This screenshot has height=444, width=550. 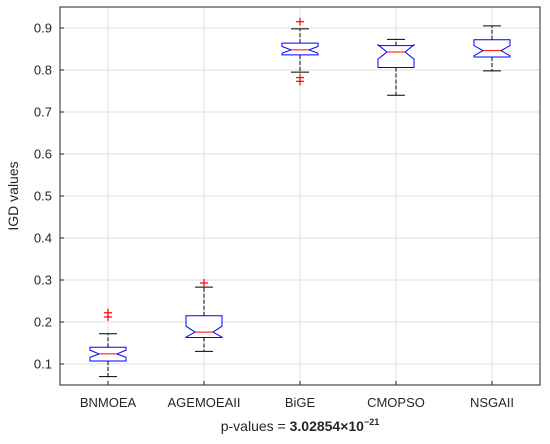 I want to click on y-tick-label: 0.8, so click(x=43, y=70).